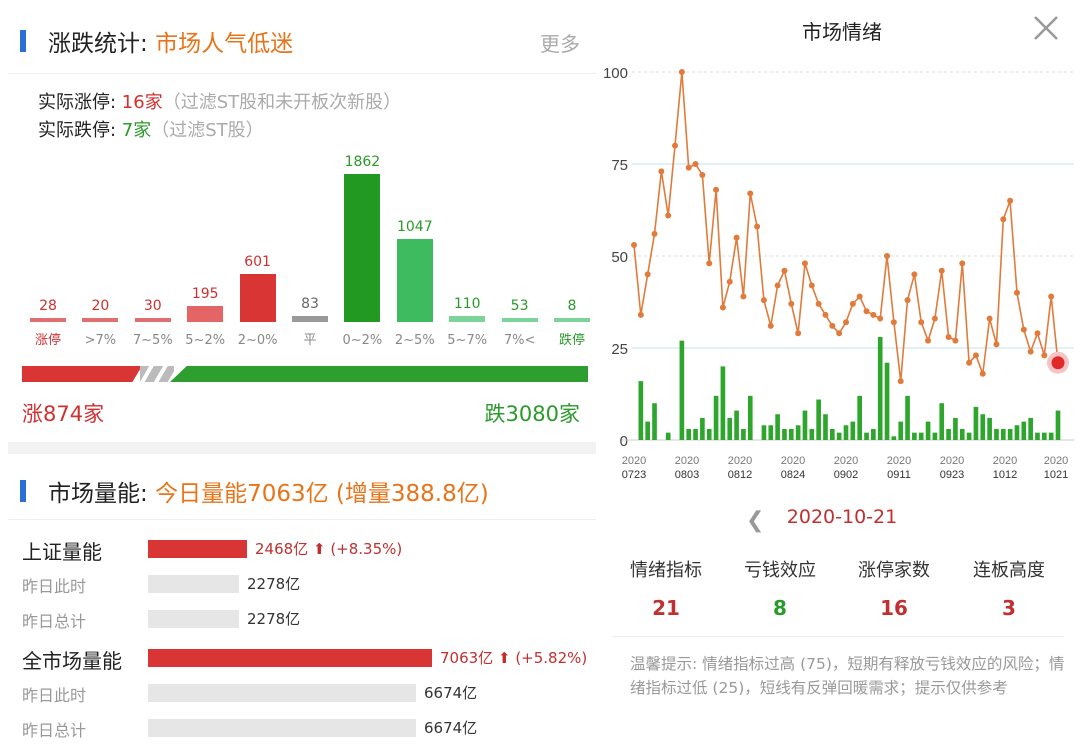 The height and width of the screenshot is (755, 1080). What do you see at coordinates (48, 306) in the screenshot?
I see `distribution-value: 28` at bounding box center [48, 306].